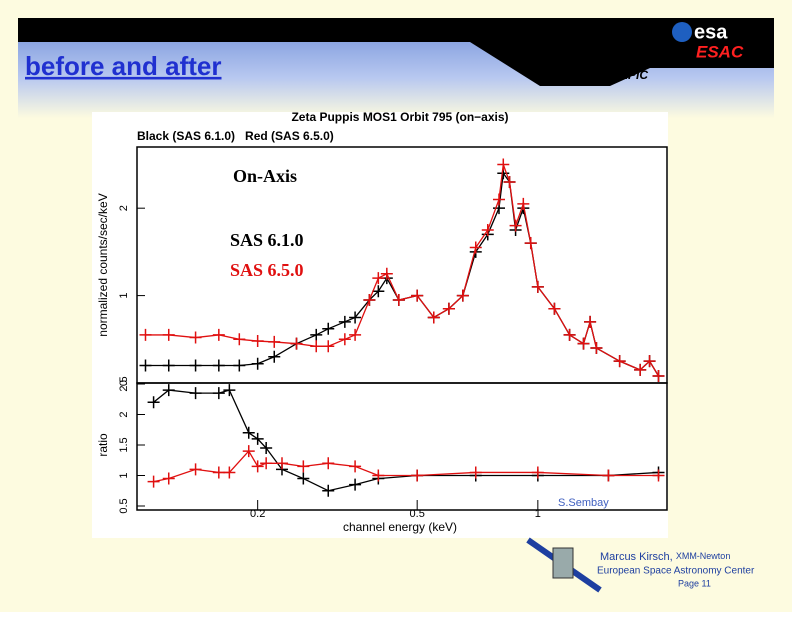 The image size is (792, 617). I want to click on logo-sub: ESAC, so click(720, 51).